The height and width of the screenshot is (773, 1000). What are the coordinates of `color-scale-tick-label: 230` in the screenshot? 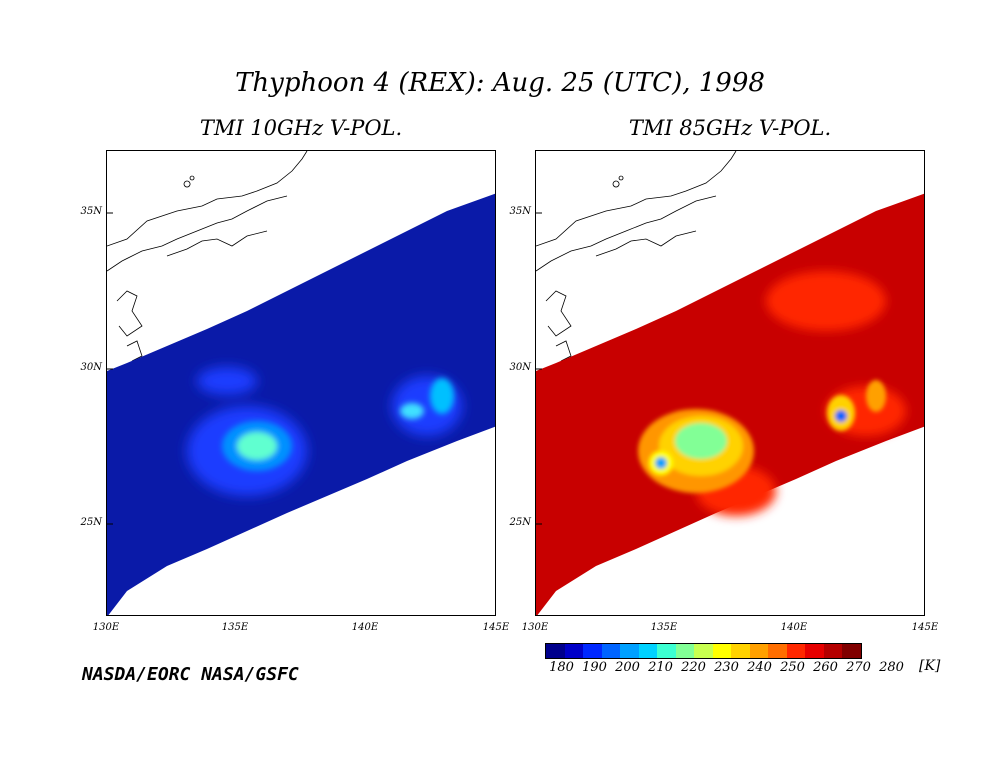 It's located at (726, 667).